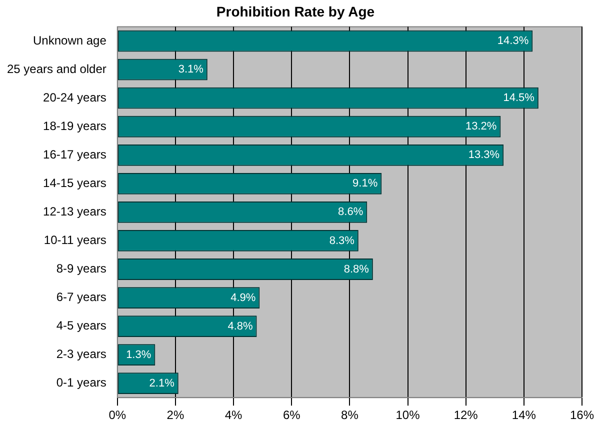  Describe the element at coordinates (175, 415) in the screenshot. I see `x-tick-label: 2%` at that location.